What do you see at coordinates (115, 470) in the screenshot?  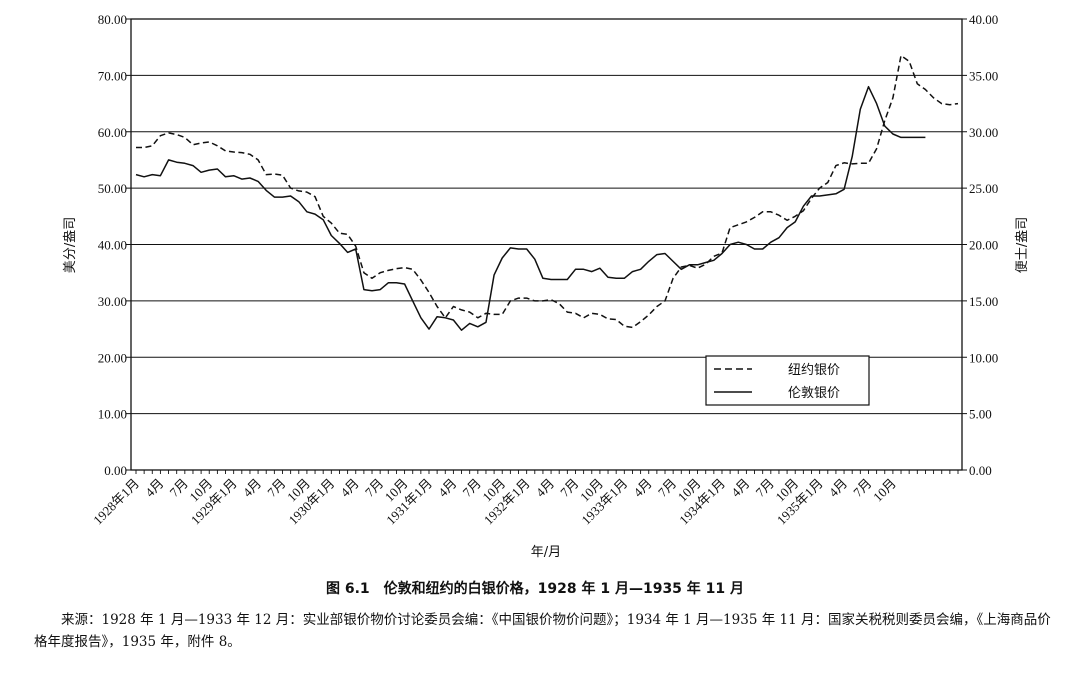 I see `left-tick-label: 0.00` at bounding box center [115, 470].